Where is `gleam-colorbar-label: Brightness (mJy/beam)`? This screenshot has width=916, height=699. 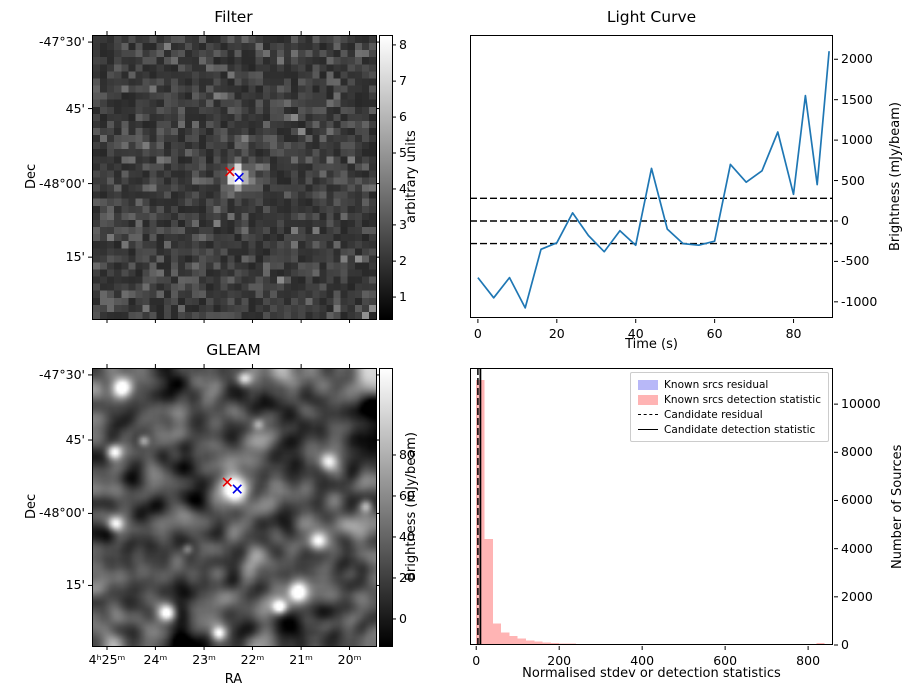
gleam-colorbar-label: Brightness (mJy/beam) is located at coordinates (411, 506).